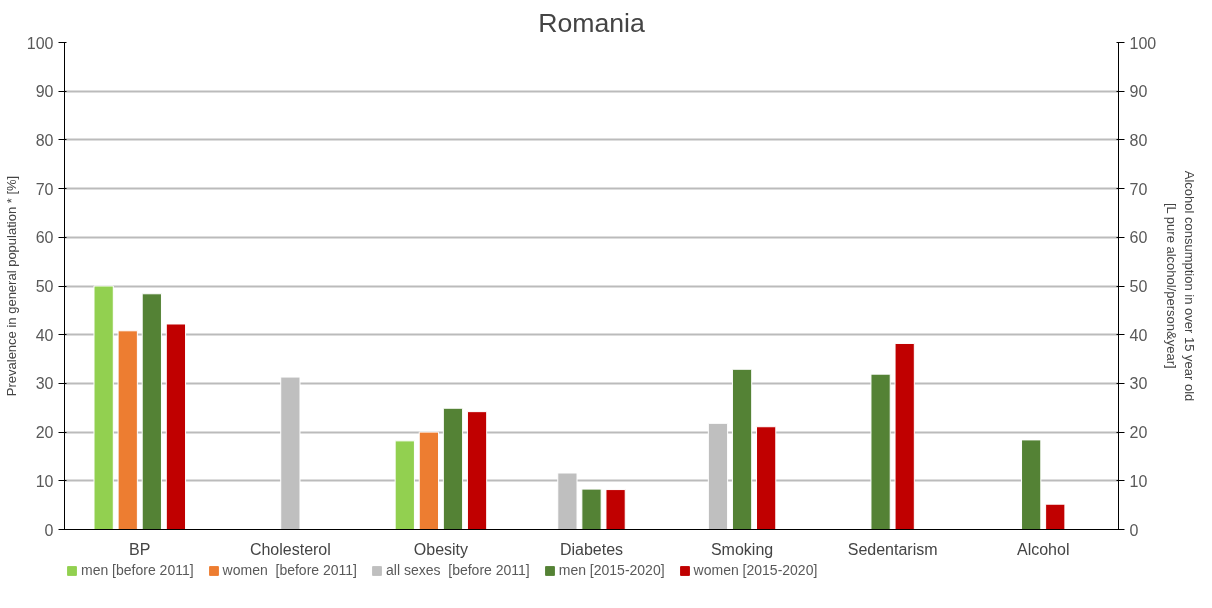  What do you see at coordinates (44, 433) in the screenshot?
I see `y-tick-label: 20` at bounding box center [44, 433].